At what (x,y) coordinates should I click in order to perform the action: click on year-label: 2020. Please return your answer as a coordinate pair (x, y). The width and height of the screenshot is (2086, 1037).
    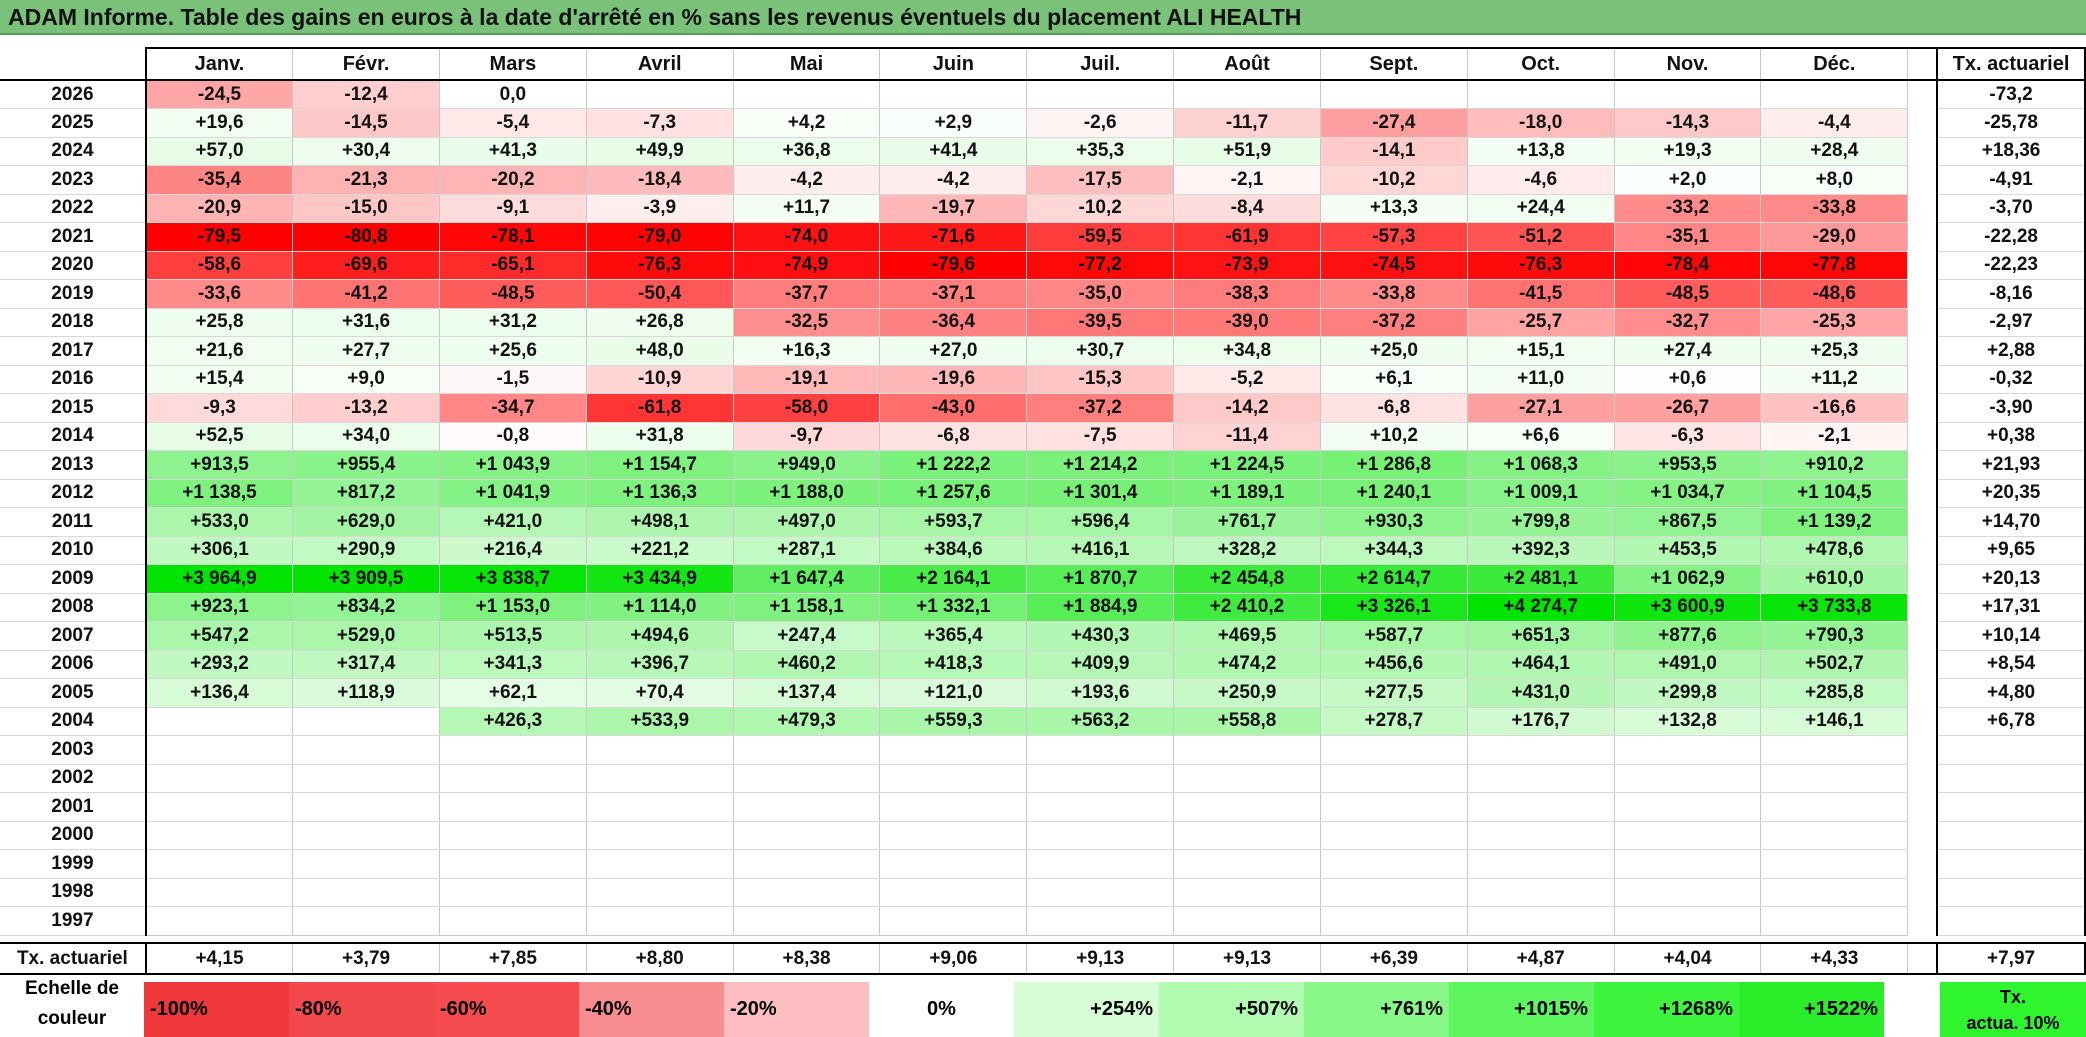
    Looking at the image, I should click on (73, 265).